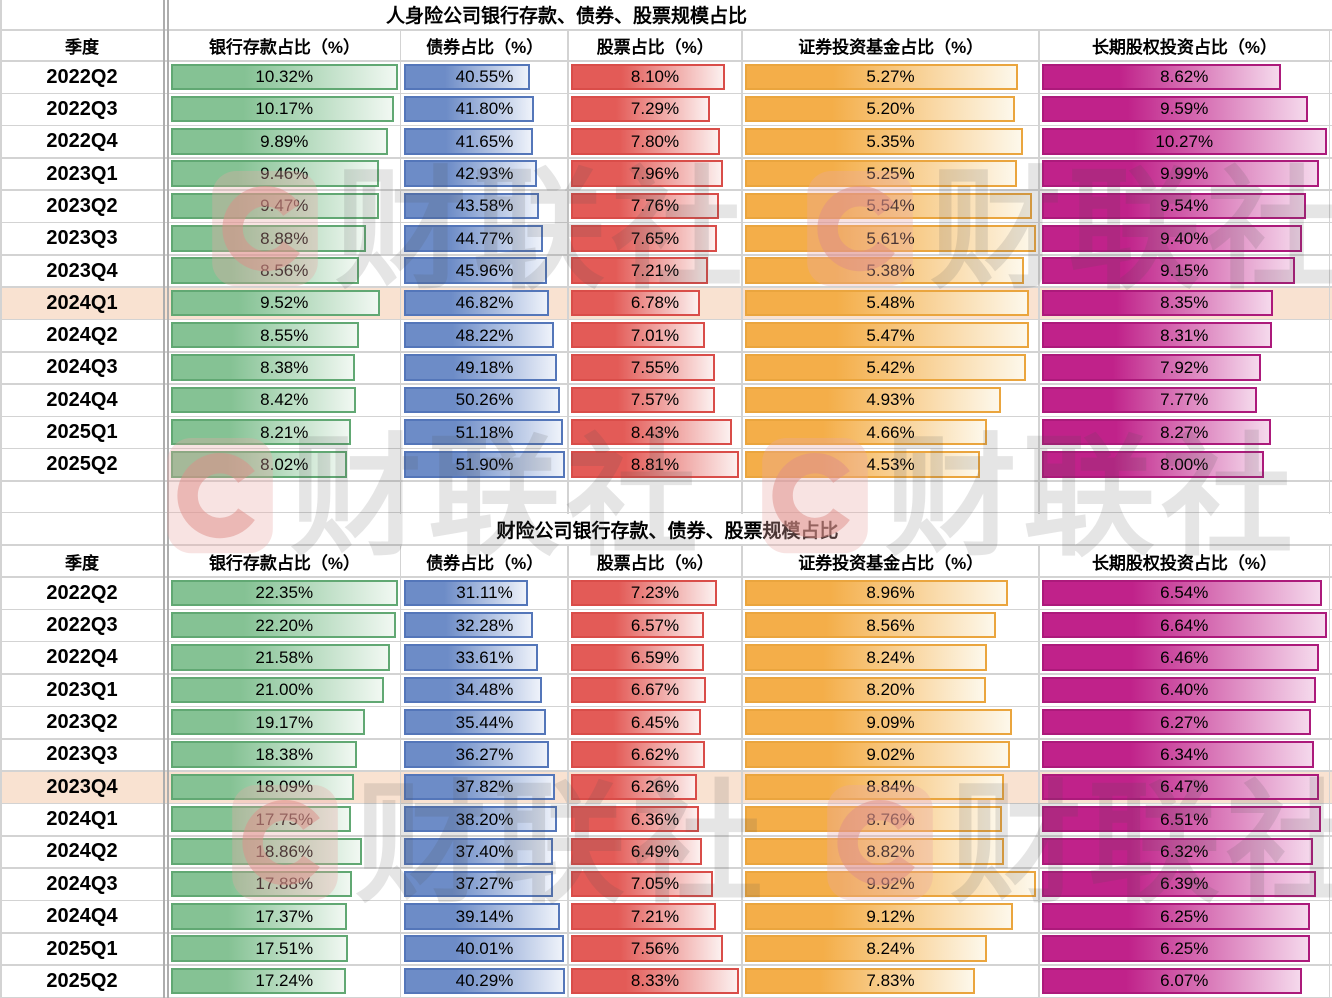 This screenshot has height=998, width=1332. What do you see at coordinates (1184, 819) in the screenshot?
I see `value-cell: 6.51%` at bounding box center [1184, 819].